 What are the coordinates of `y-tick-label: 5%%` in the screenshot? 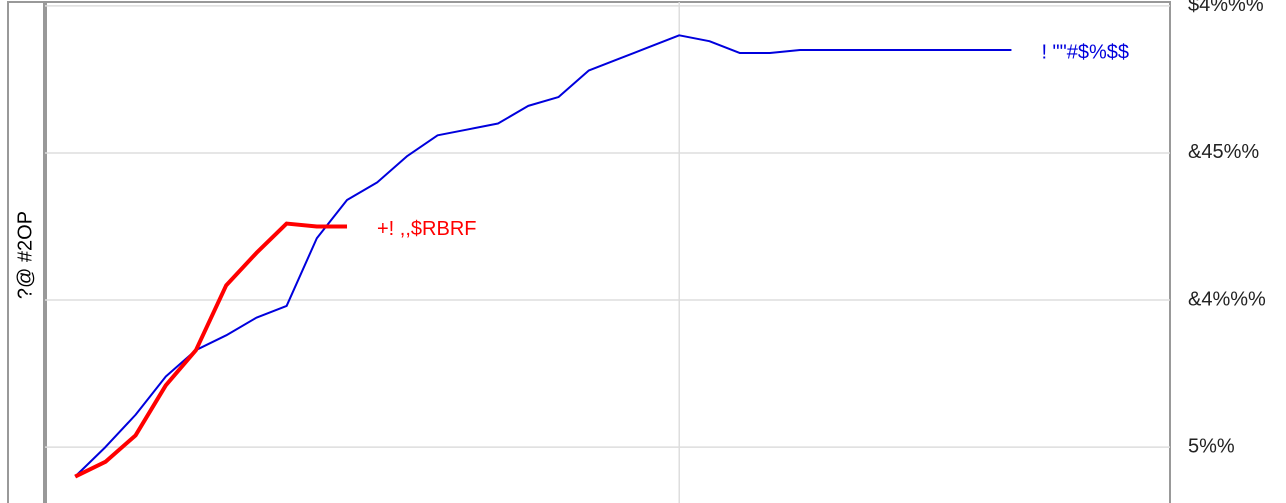 It's located at (1211, 446).